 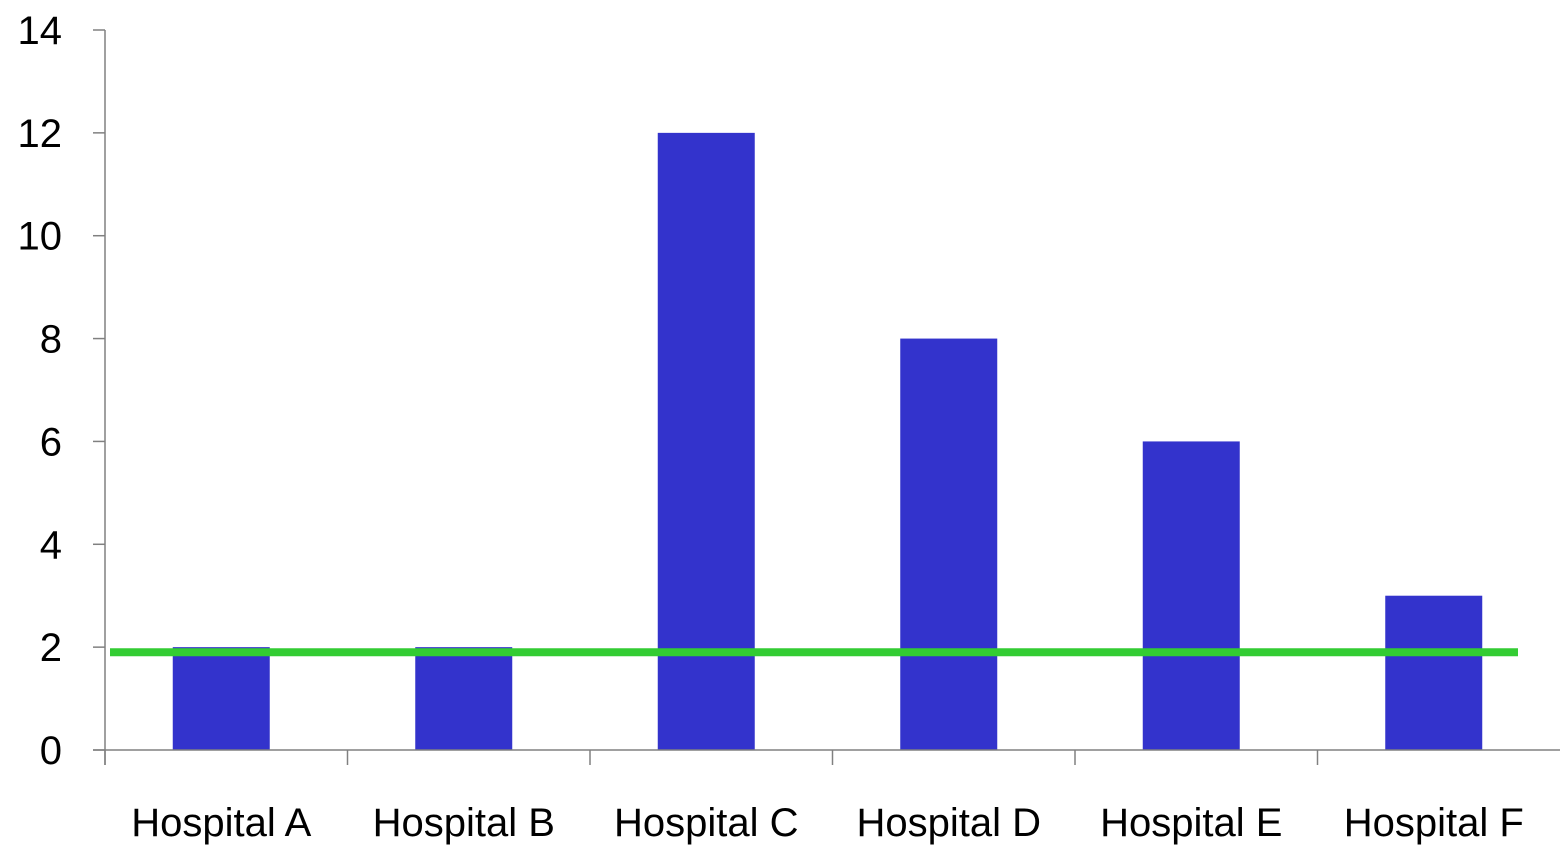 What do you see at coordinates (464, 823) in the screenshot?
I see `x-tick-label: Hospital B` at bounding box center [464, 823].